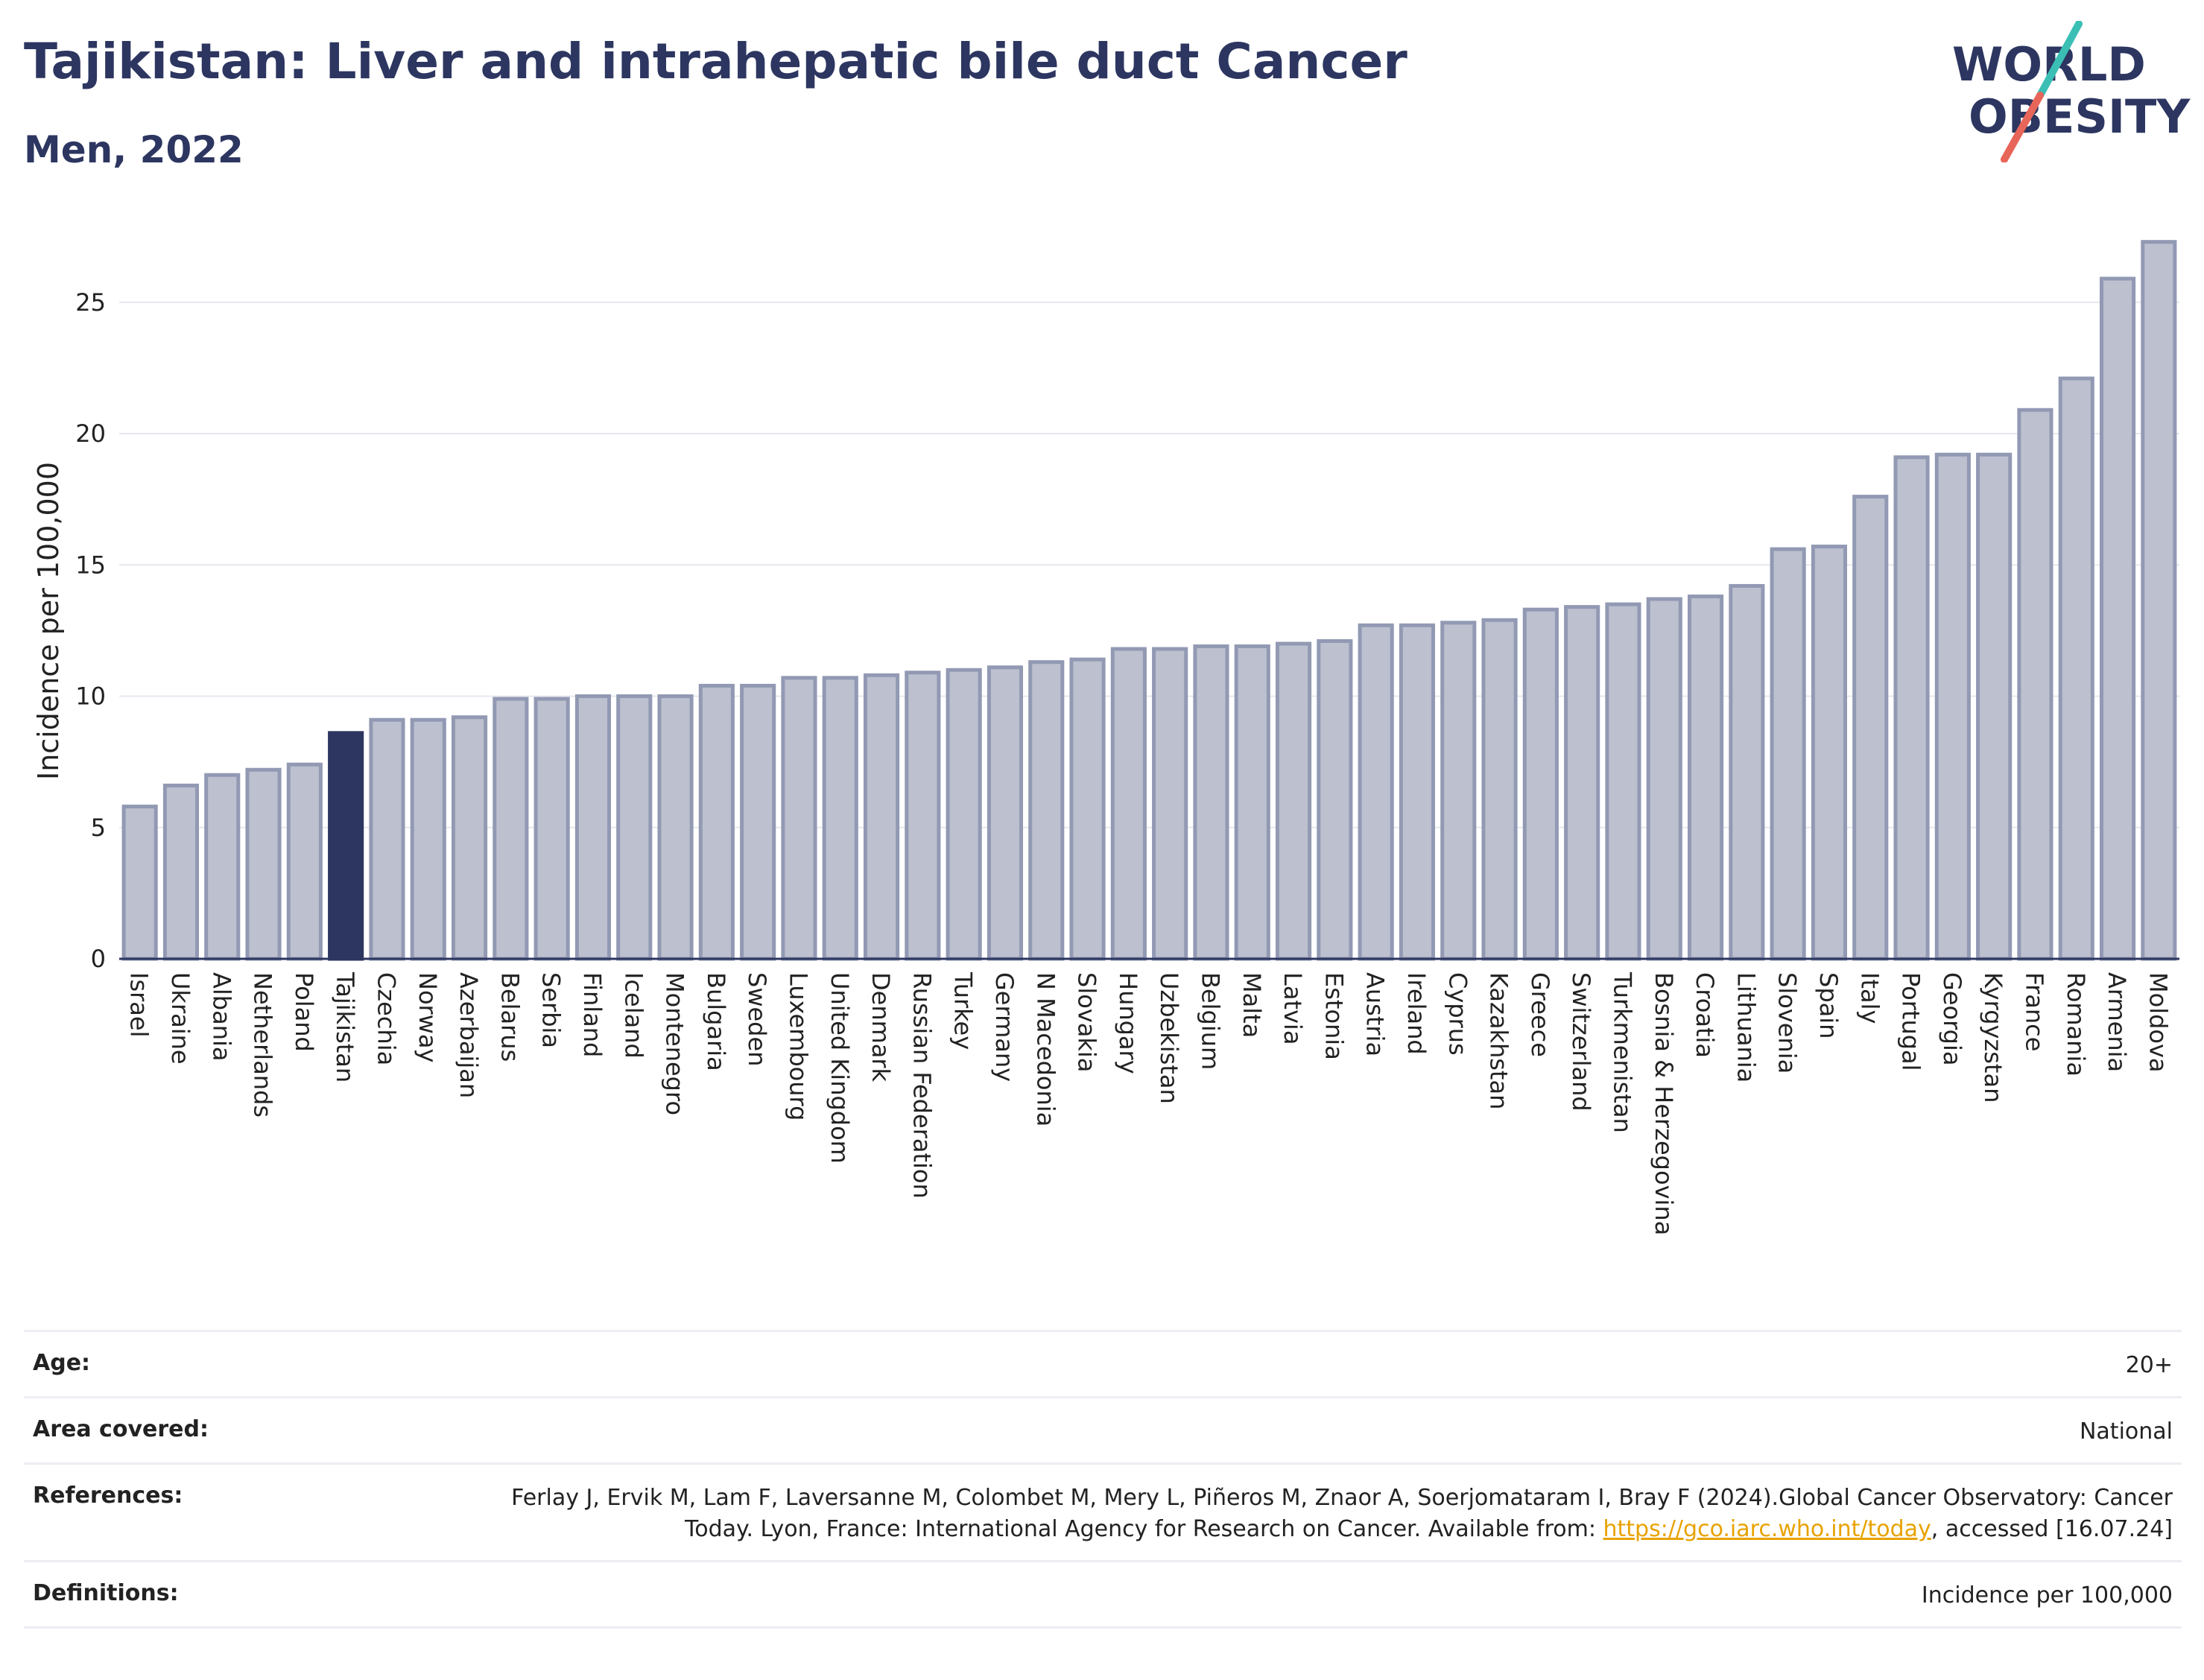  Describe the element at coordinates (2149, 1365) in the screenshot. I see `meta-age-value: 20+` at that location.